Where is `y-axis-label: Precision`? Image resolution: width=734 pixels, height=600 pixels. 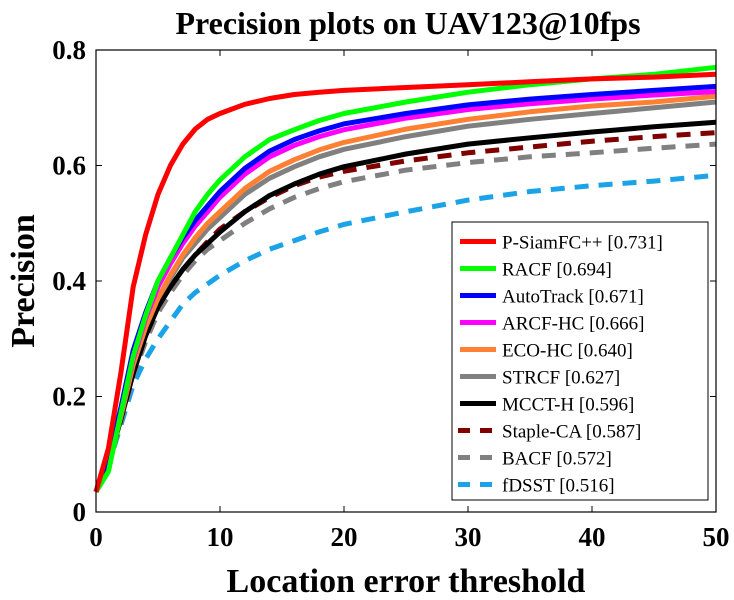
y-axis-label: Precision is located at coordinates (23, 281).